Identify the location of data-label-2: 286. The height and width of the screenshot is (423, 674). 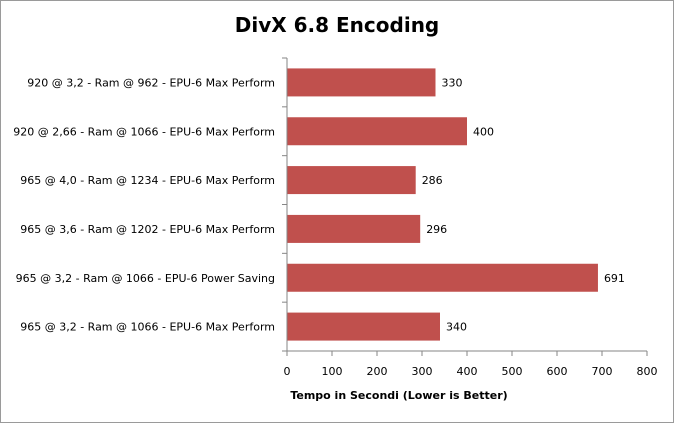
(432, 180).